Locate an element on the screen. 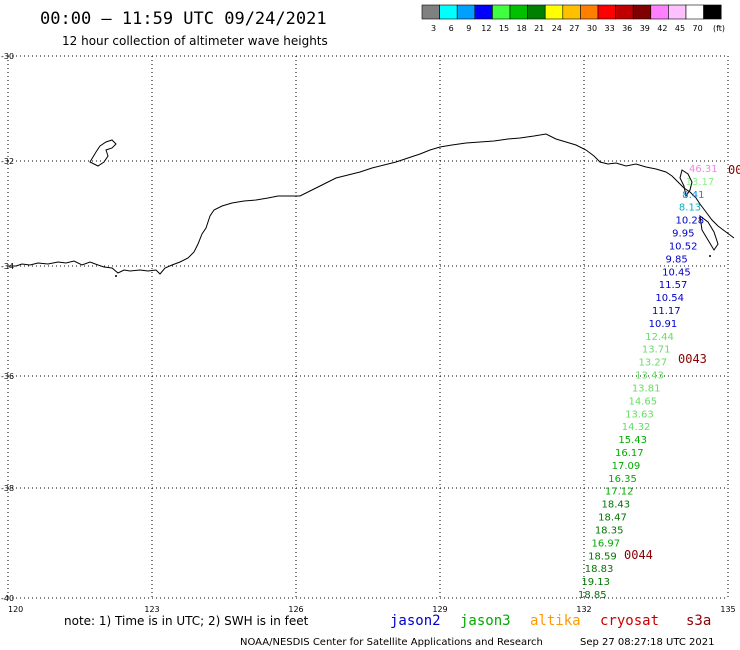 The image size is (740, 650). wave-height-value: 10.52 is located at coordinates (683, 246).